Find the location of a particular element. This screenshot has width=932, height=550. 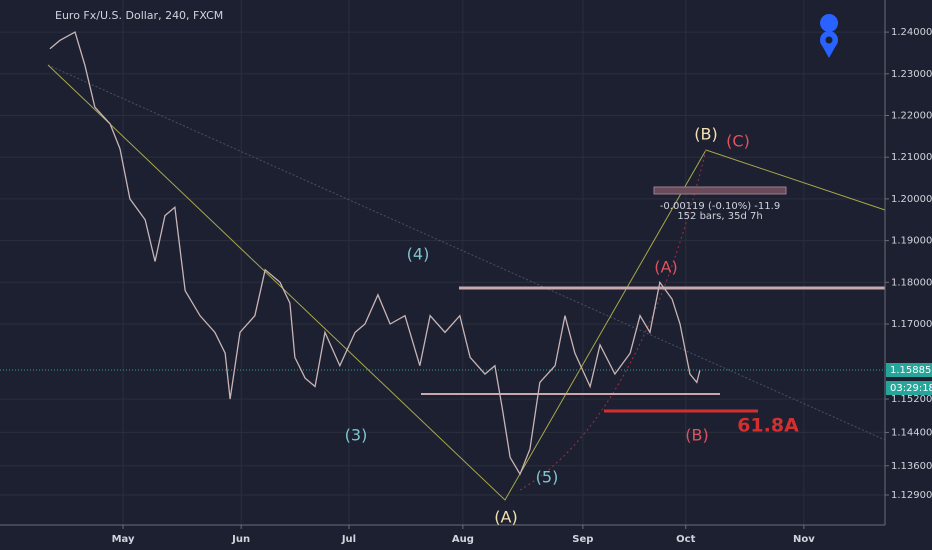

y-tick-label: 1.19000 is located at coordinates (911, 241).